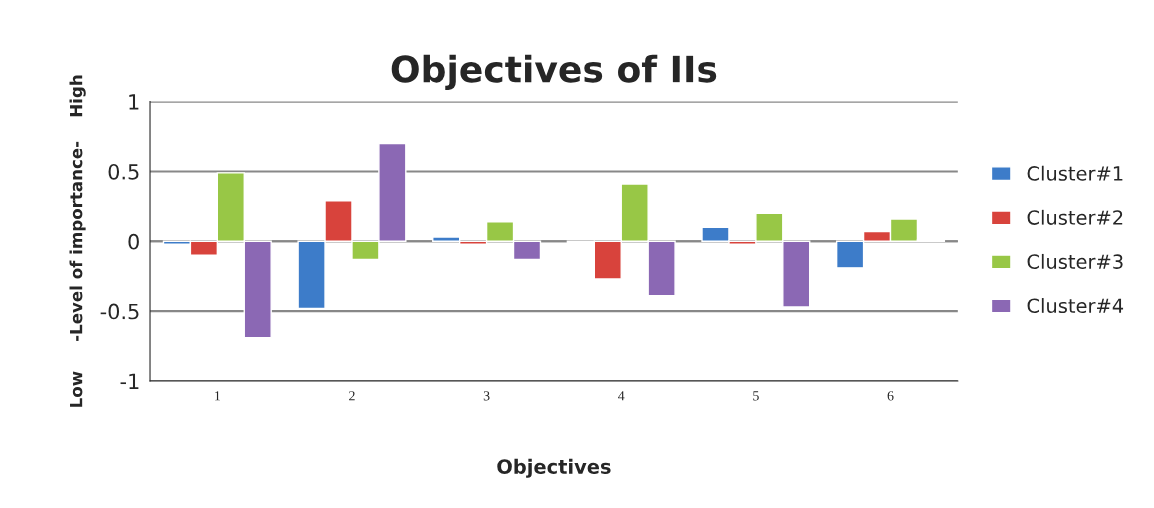  Describe the element at coordinates (134, 102) in the screenshot. I see `y-tick-label: 1` at that location.